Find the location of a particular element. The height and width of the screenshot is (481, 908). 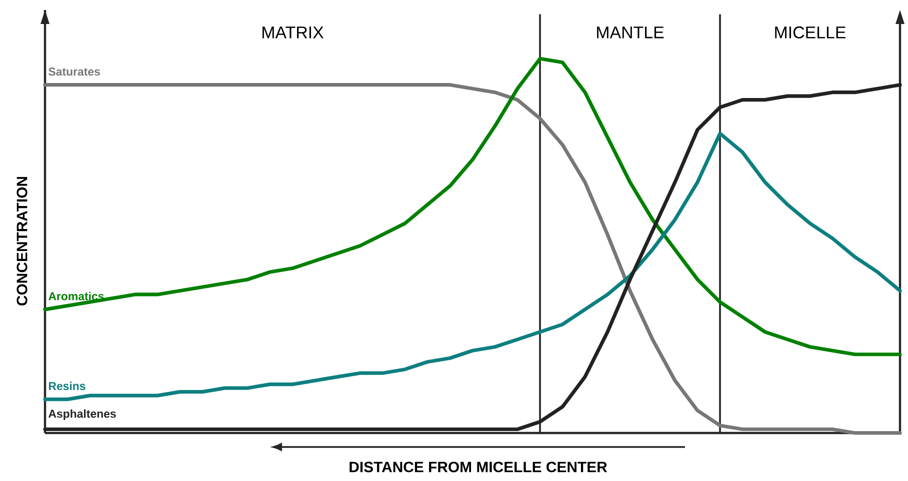

series-label: Aromatics is located at coordinates (76, 296).